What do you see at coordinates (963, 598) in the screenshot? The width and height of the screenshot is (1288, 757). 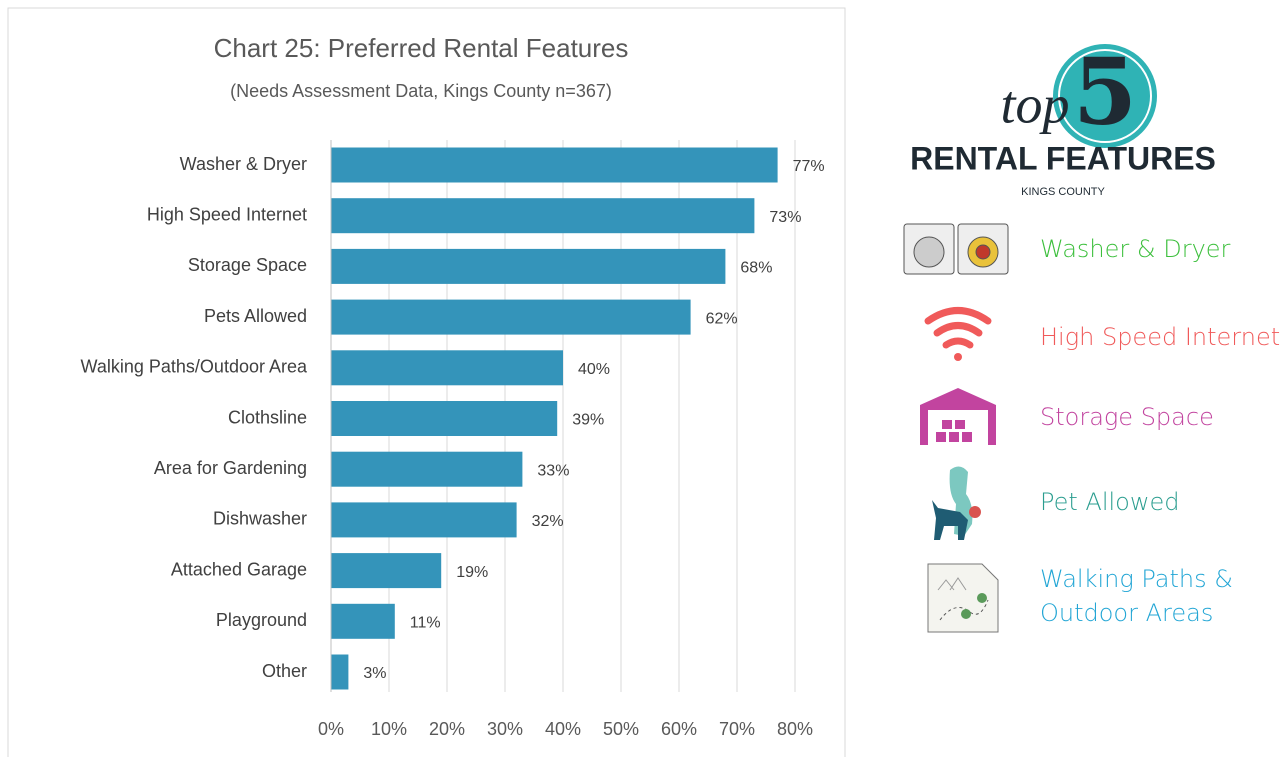 I see `map-icon` at bounding box center [963, 598].